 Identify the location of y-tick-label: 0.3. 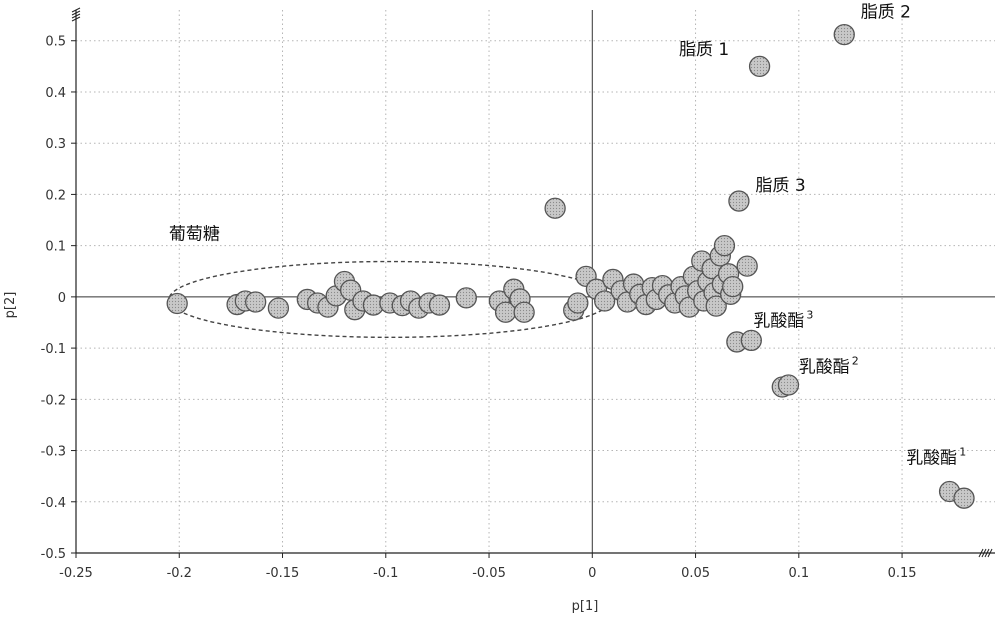
(55, 144).